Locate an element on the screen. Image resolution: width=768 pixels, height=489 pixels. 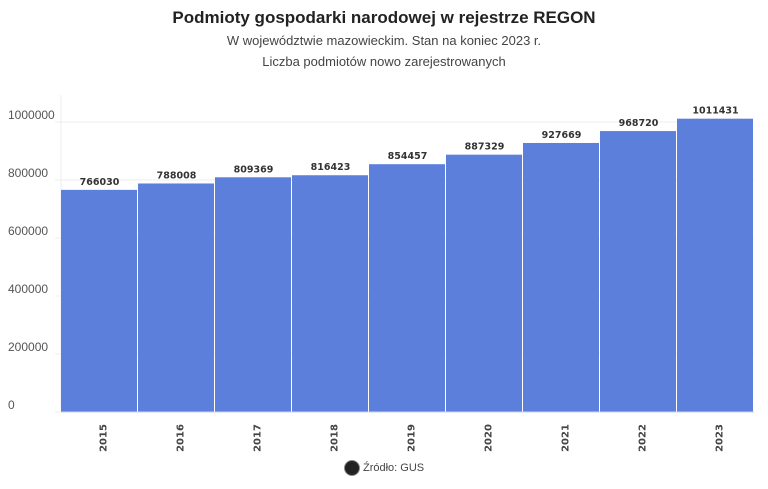
y-tick-label: 200000 is located at coordinates (28, 347).